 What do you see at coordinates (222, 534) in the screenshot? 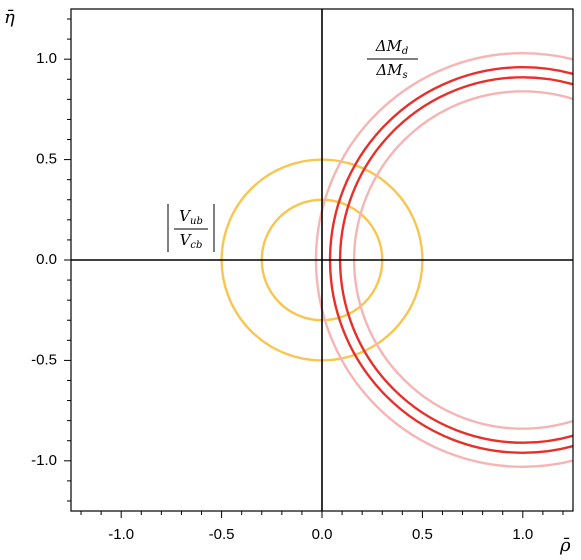
I see `x-tick-label: -0.5` at bounding box center [222, 534].